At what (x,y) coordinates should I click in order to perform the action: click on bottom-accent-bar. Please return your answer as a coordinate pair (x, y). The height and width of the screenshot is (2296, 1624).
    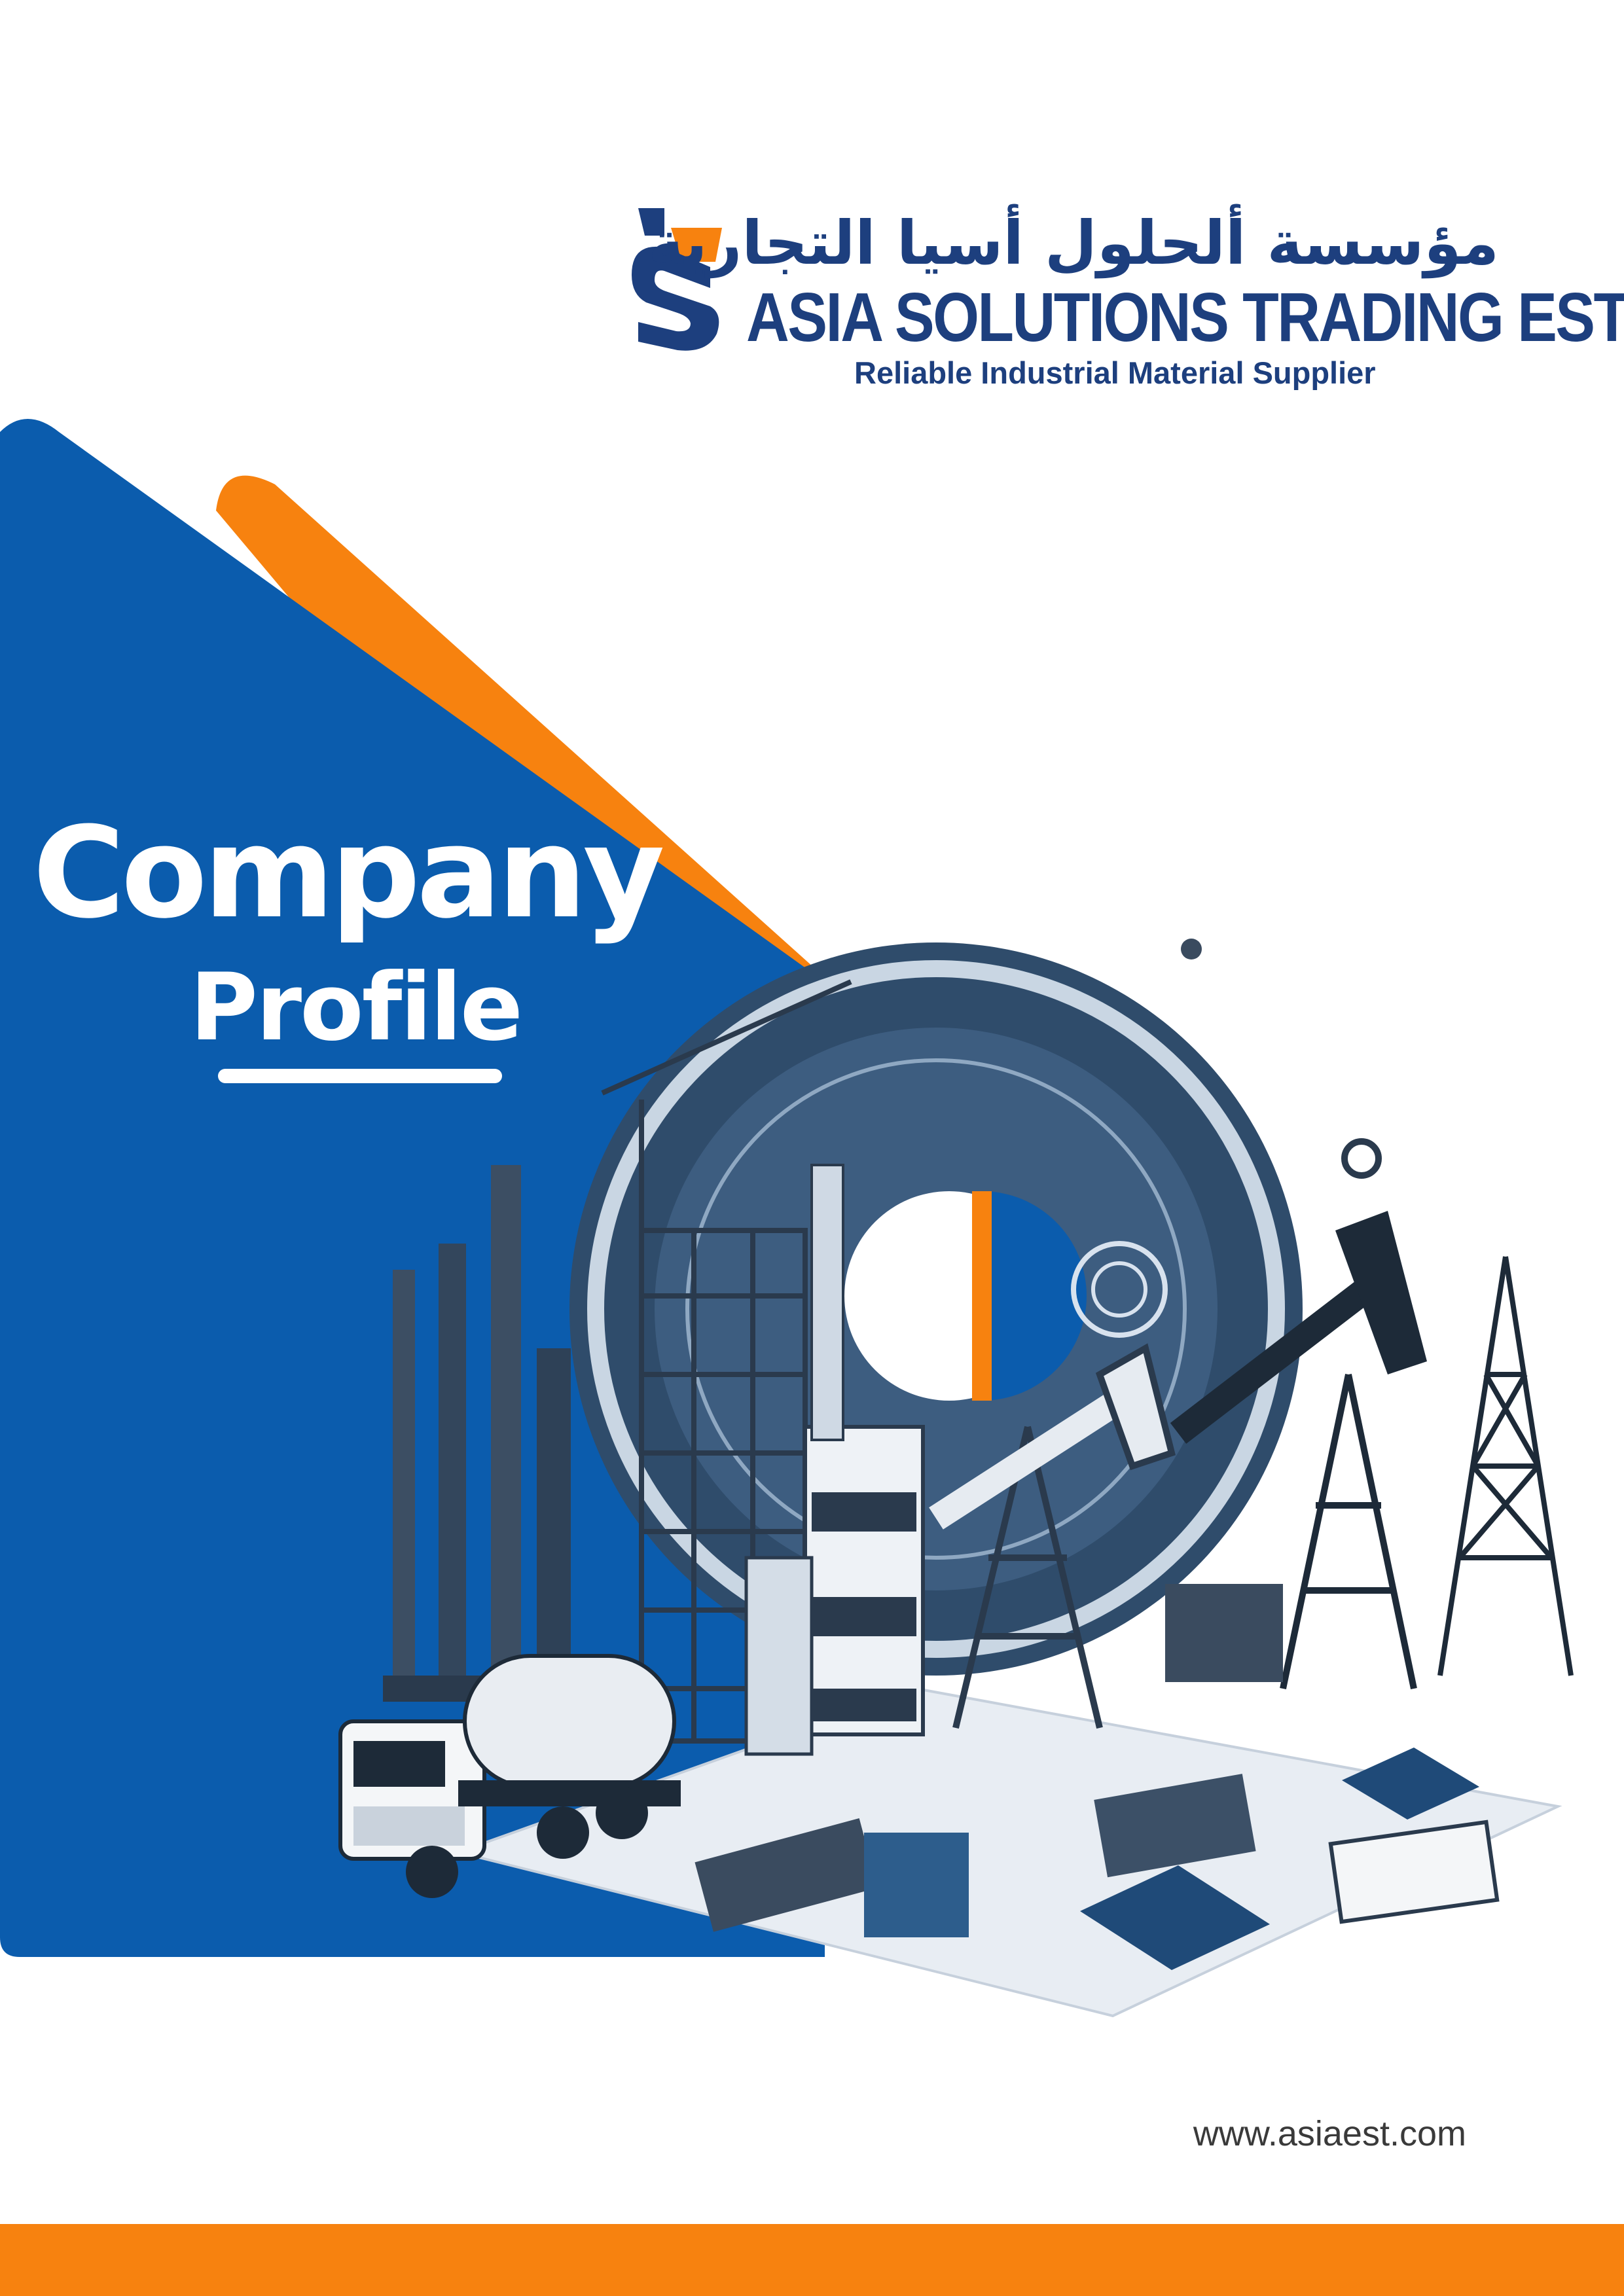
    Looking at the image, I should click on (812, 2260).